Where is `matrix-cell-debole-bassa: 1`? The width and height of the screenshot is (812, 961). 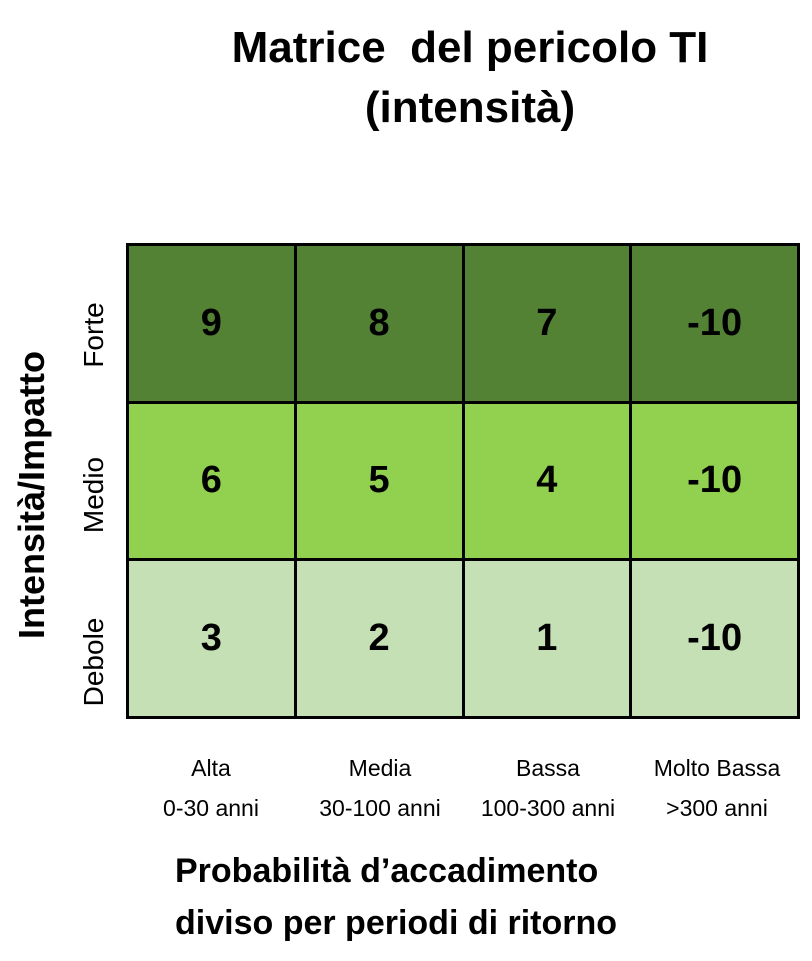 matrix-cell-debole-bassa: 1 is located at coordinates (547, 638).